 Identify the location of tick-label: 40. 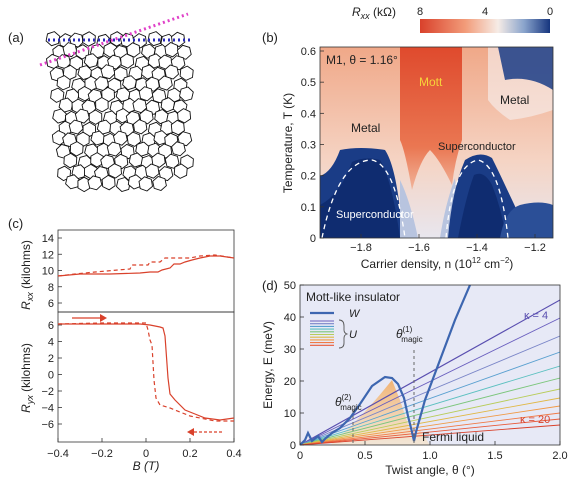
(290, 318).